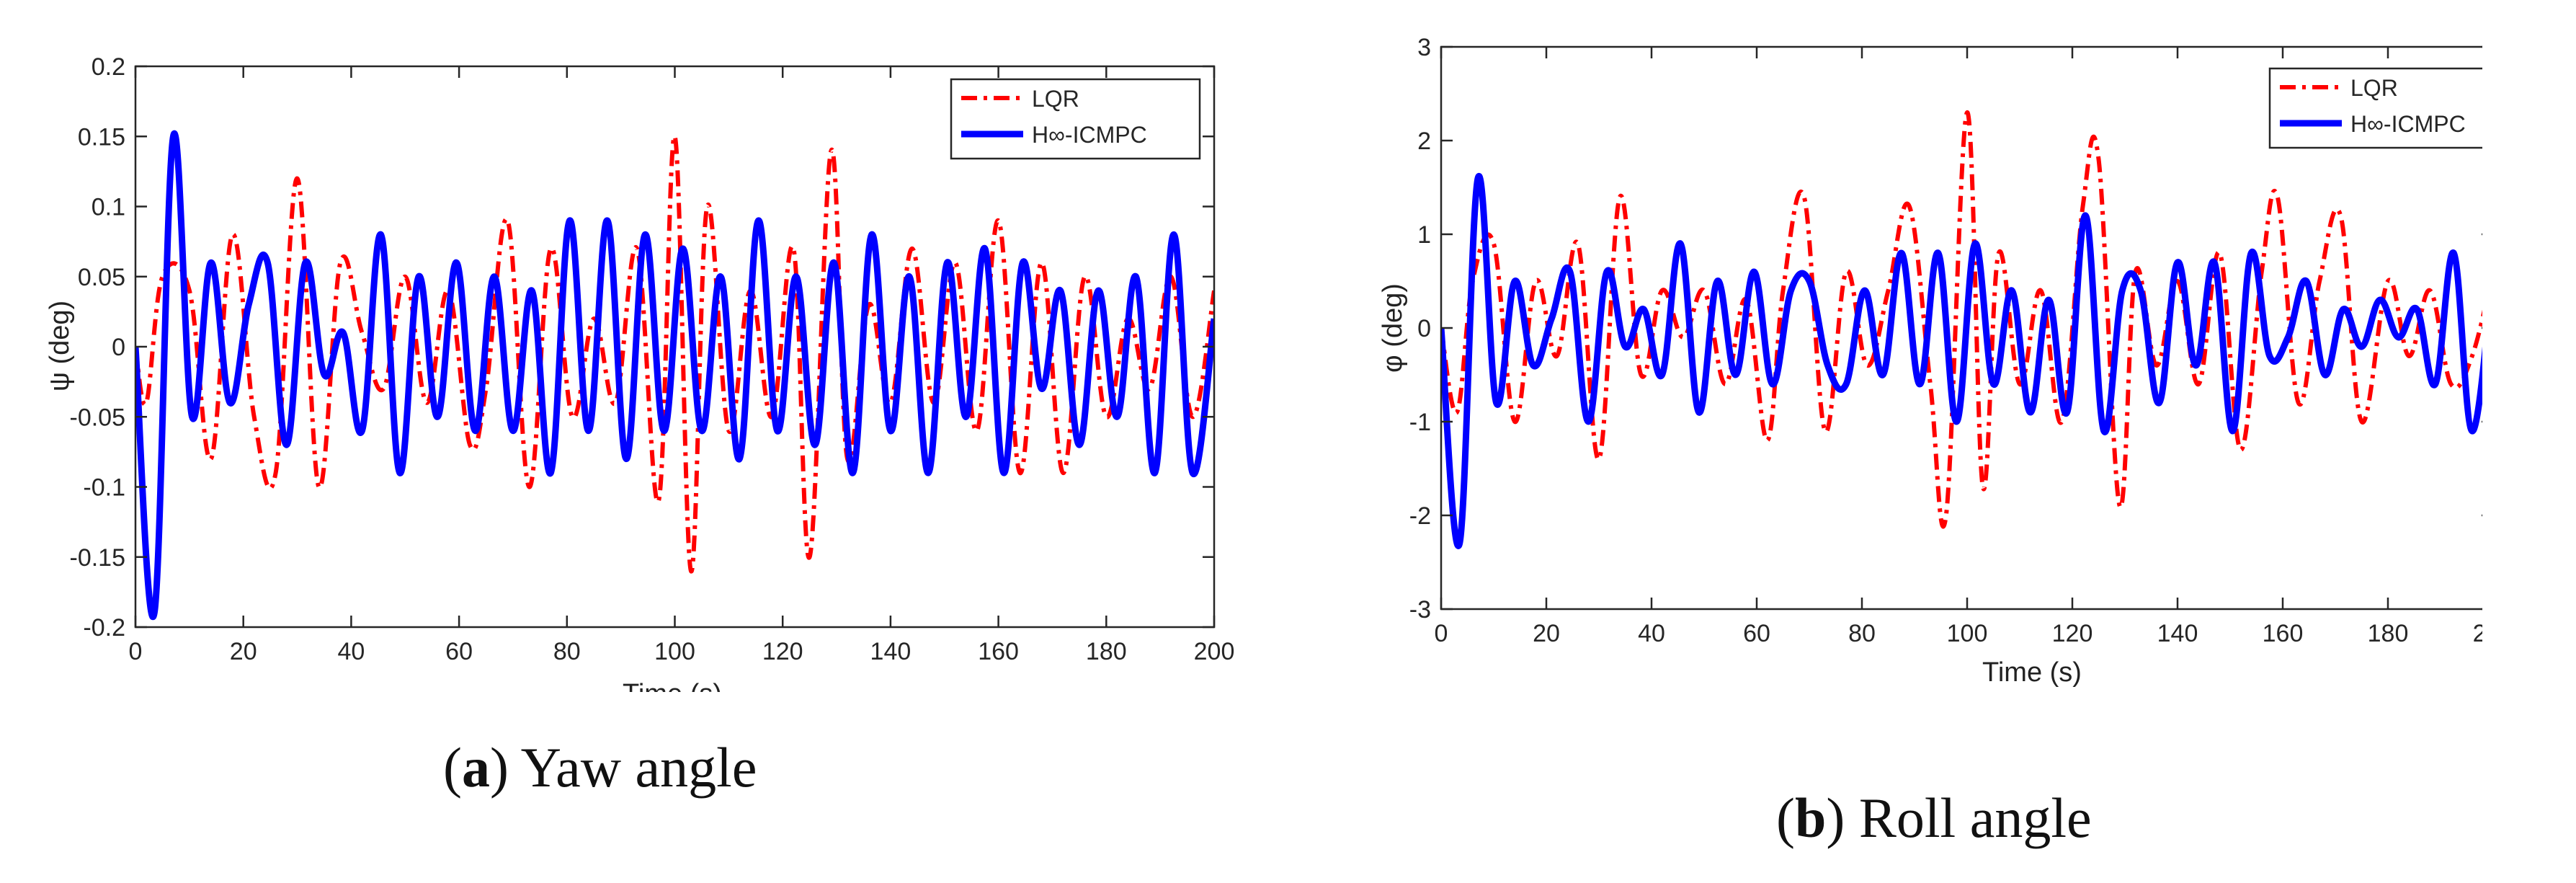 This screenshot has height=883, width=2576. What do you see at coordinates (108, 67) in the screenshot?
I see `y-tick-label: 0.2` at bounding box center [108, 67].